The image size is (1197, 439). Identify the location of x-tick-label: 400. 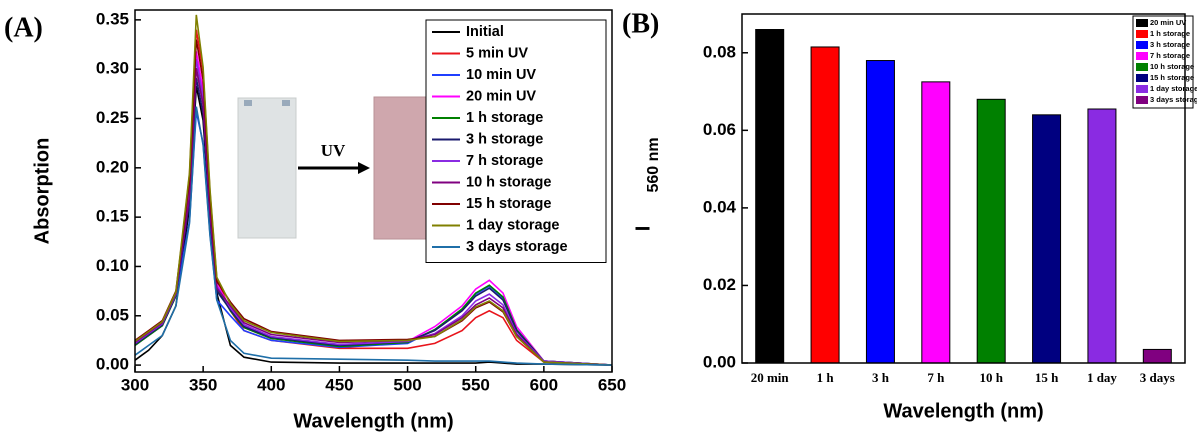
(271, 384).